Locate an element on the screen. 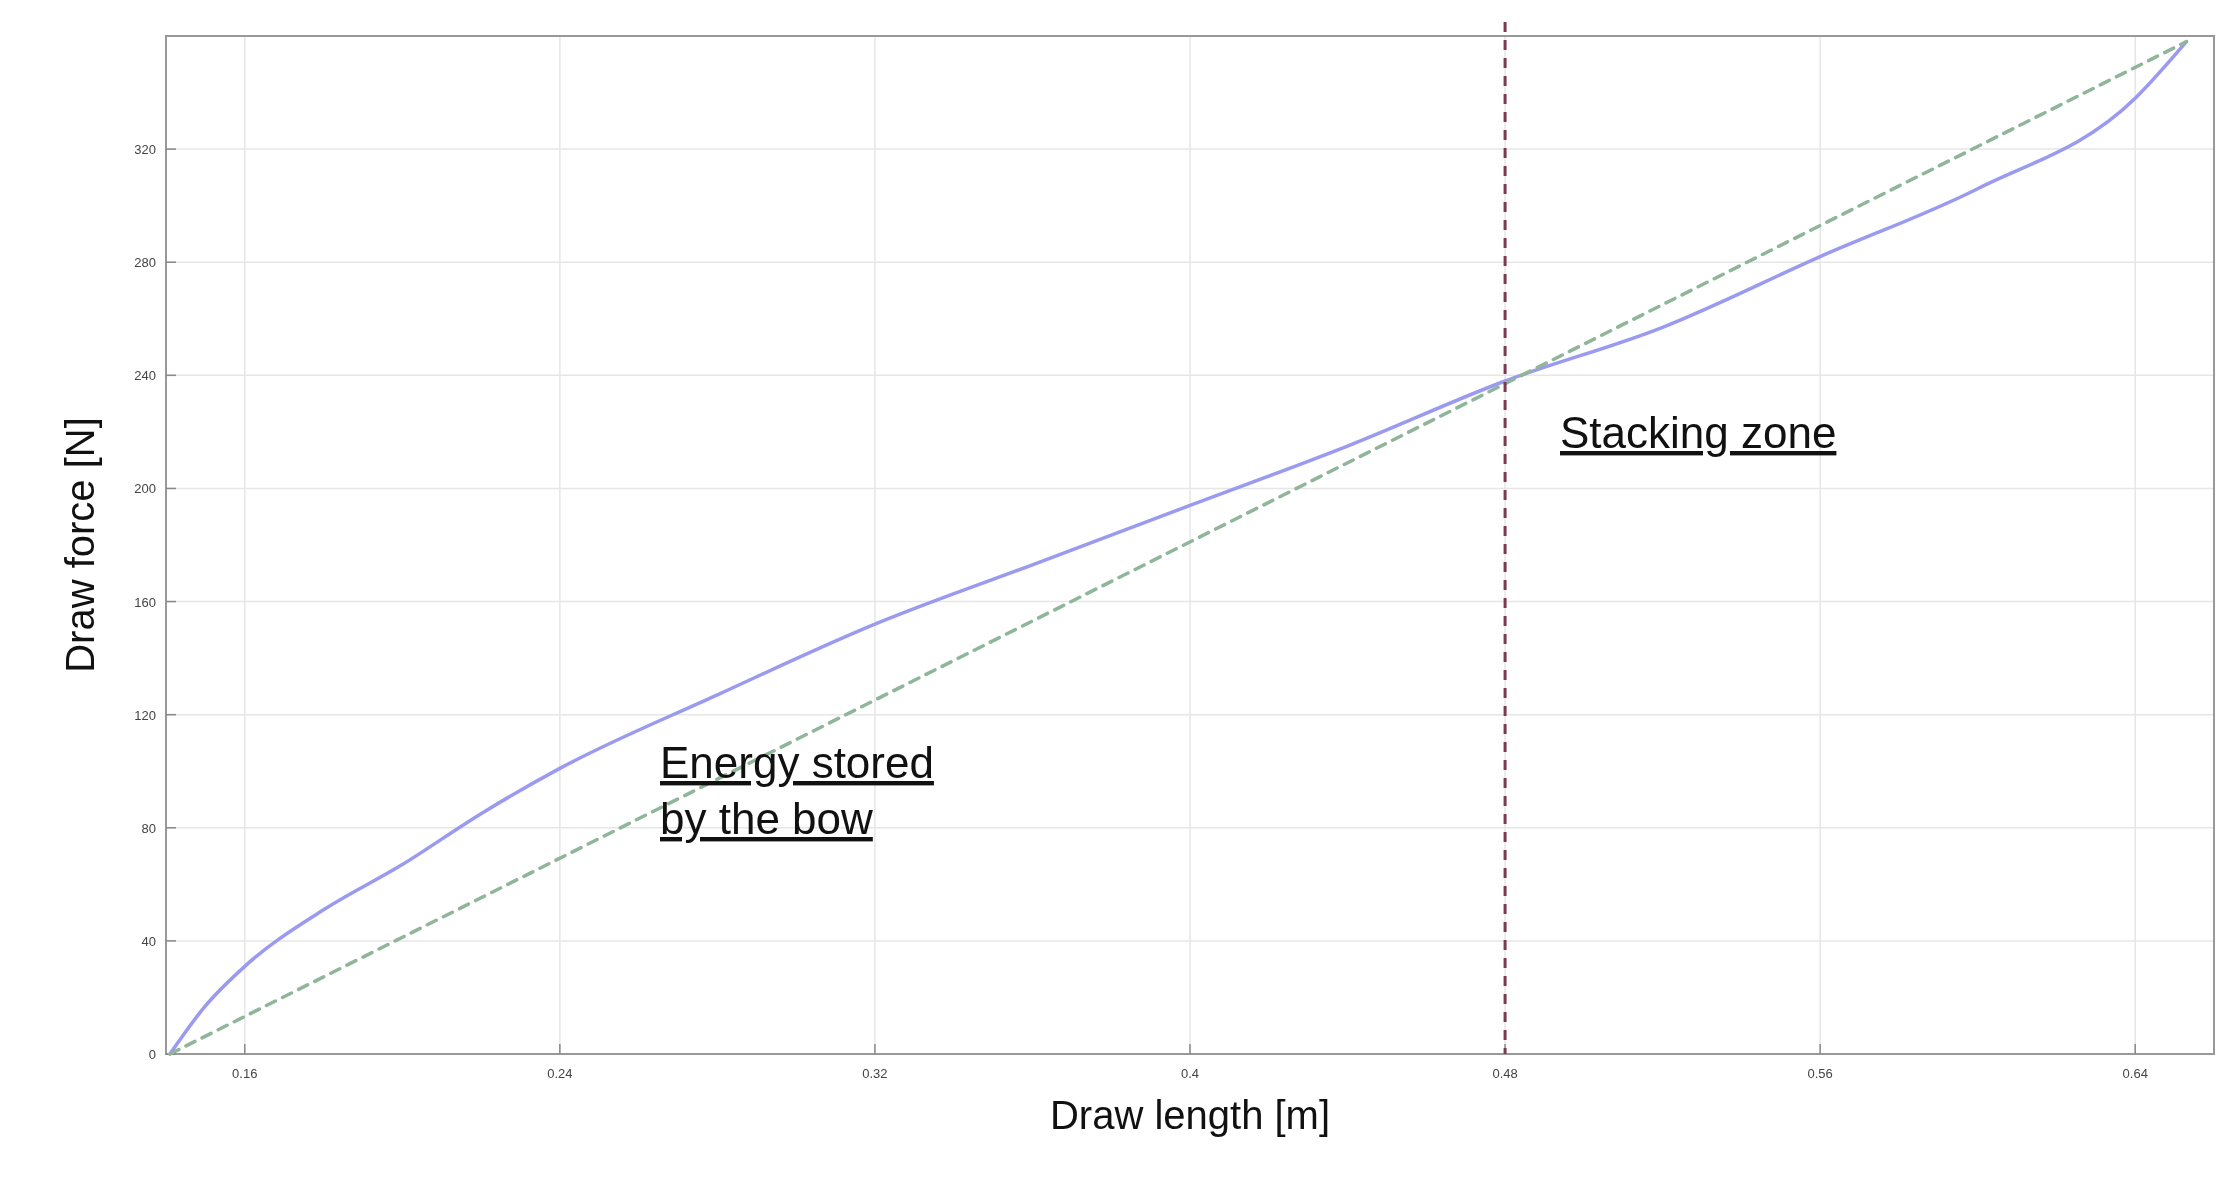 This screenshot has height=1188, width=2224. x-tick-label: 0.48 is located at coordinates (1505, 1073).